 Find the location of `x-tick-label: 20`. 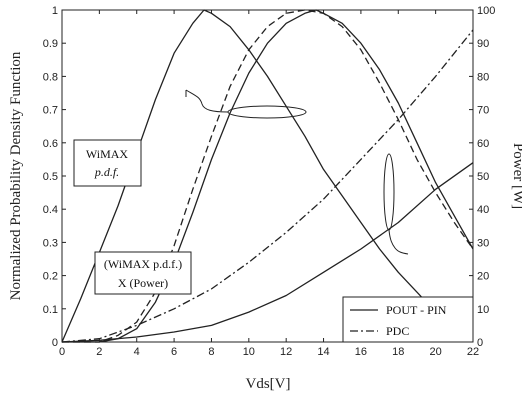

x-tick-label: 20 is located at coordinates (436, 352).